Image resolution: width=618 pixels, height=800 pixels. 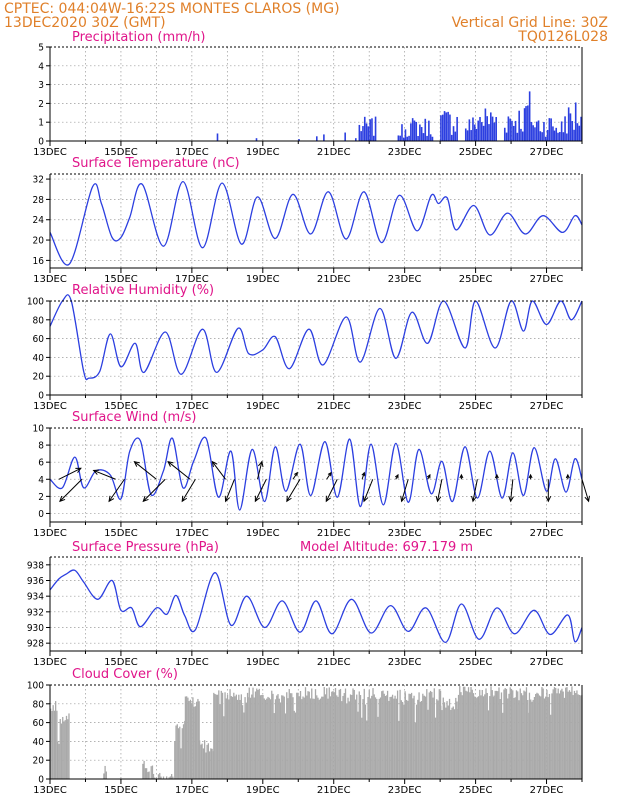 What do you see at coordinates (41, 104) in the screenshot?
I see `precip-ytick-label: 2` at bounding box center [41, 104].